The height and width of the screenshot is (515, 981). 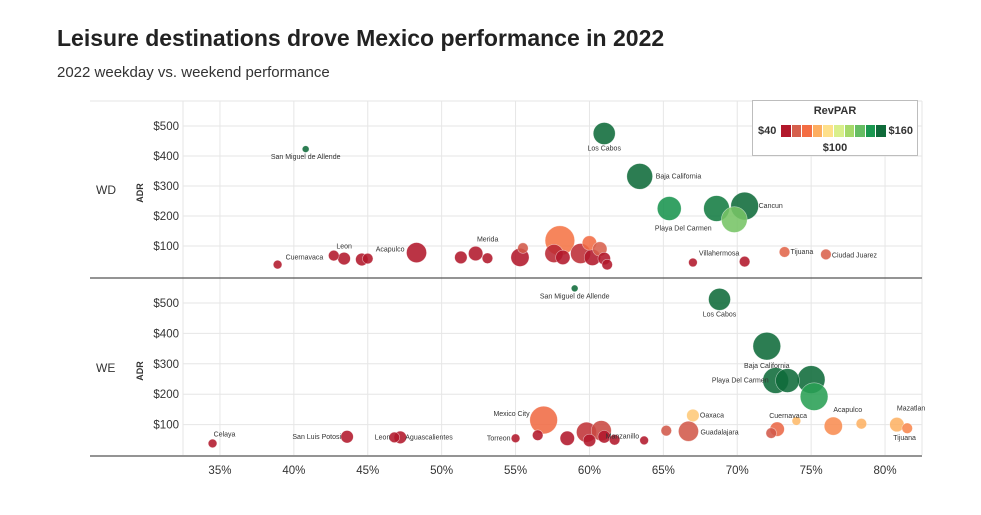 What do you see at coordinates (589, 471) in the screenshot?
I see `x-tick-label: 60%` at bounding box center [589, 471].